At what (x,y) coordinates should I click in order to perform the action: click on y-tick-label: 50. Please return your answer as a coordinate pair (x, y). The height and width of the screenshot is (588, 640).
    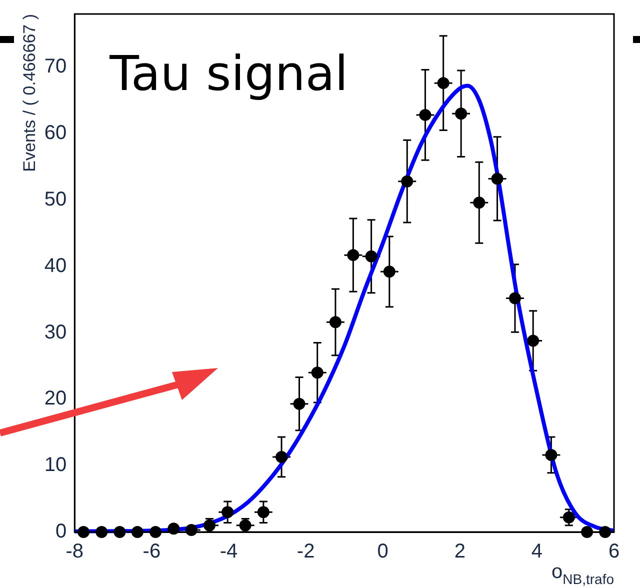
    Looking at the image, I should click on (55, 199).